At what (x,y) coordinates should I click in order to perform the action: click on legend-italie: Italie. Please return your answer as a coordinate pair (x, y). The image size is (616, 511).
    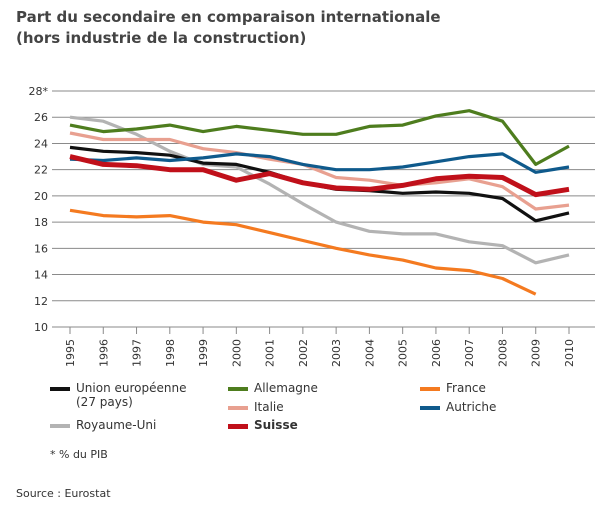
    Looking at the image, I should click on (256, 407).